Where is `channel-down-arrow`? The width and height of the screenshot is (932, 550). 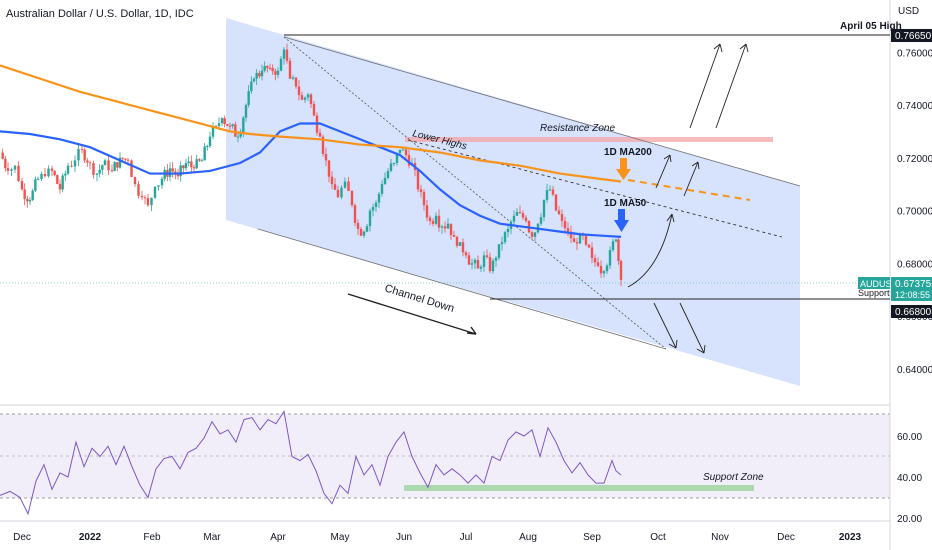 channel-down-arrow is located at coordinates (412, 314).